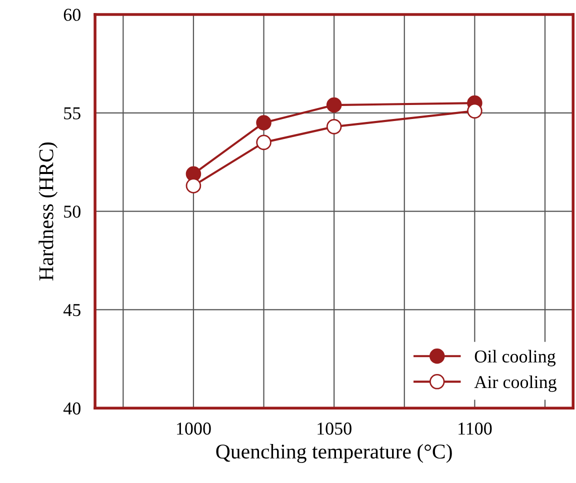  Describe the element at coordinates (334, 453) in the screenshot. I see `x-axis-title: Quenching temperature (°C)` at that location.